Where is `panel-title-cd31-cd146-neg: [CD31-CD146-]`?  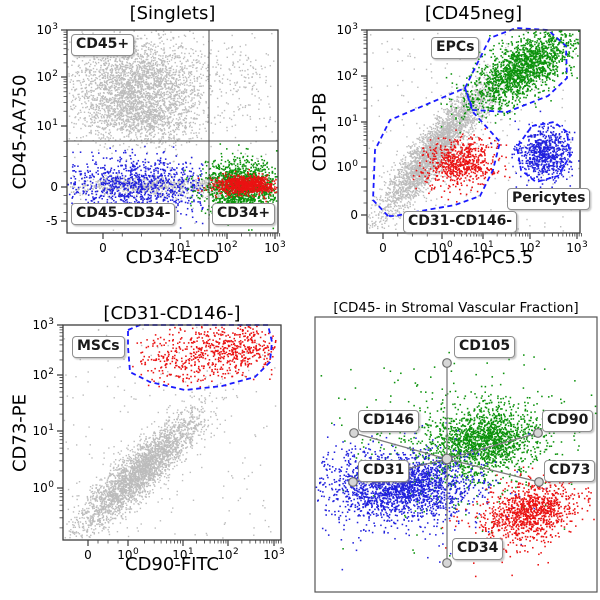 panel-title-cd31-cd146-neg: [CD31-CD146-] is located at coordinates (172, 313).